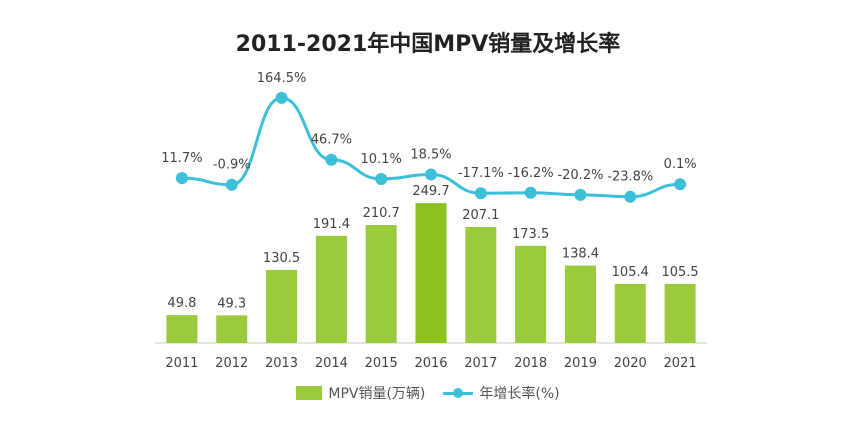  What do you see at coordinates (431, 174) in the screenshot?
I see `growth-point-2016` at bounding box center [431, 174].